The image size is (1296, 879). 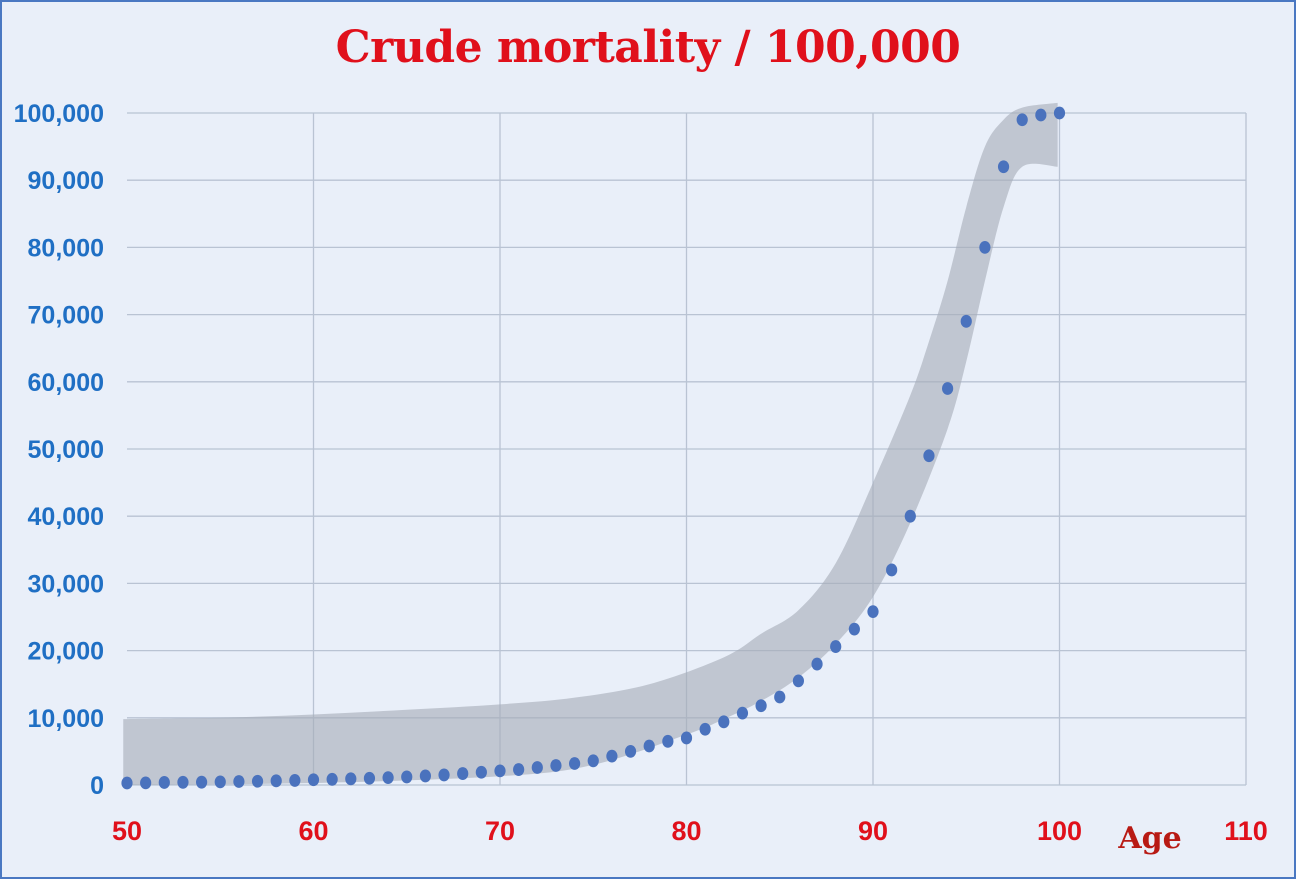 I want to click on y-tick-label: 50,000, so click(x=66, y=450).